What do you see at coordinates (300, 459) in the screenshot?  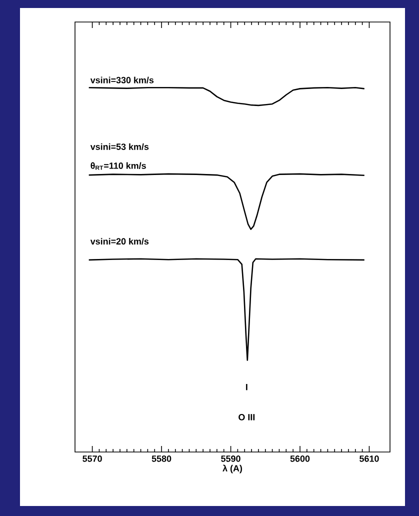 I see `x-tick-label: 5600` at bounding box center [300, 459].